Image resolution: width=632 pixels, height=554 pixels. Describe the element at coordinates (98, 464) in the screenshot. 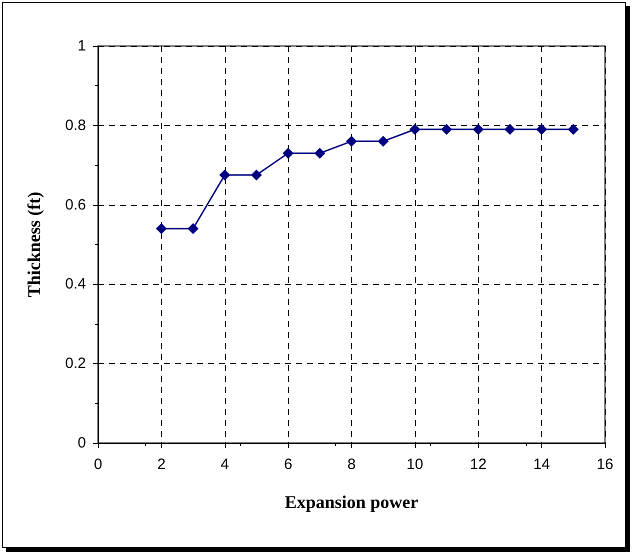

I see `x-tick-label: 0` at that location.